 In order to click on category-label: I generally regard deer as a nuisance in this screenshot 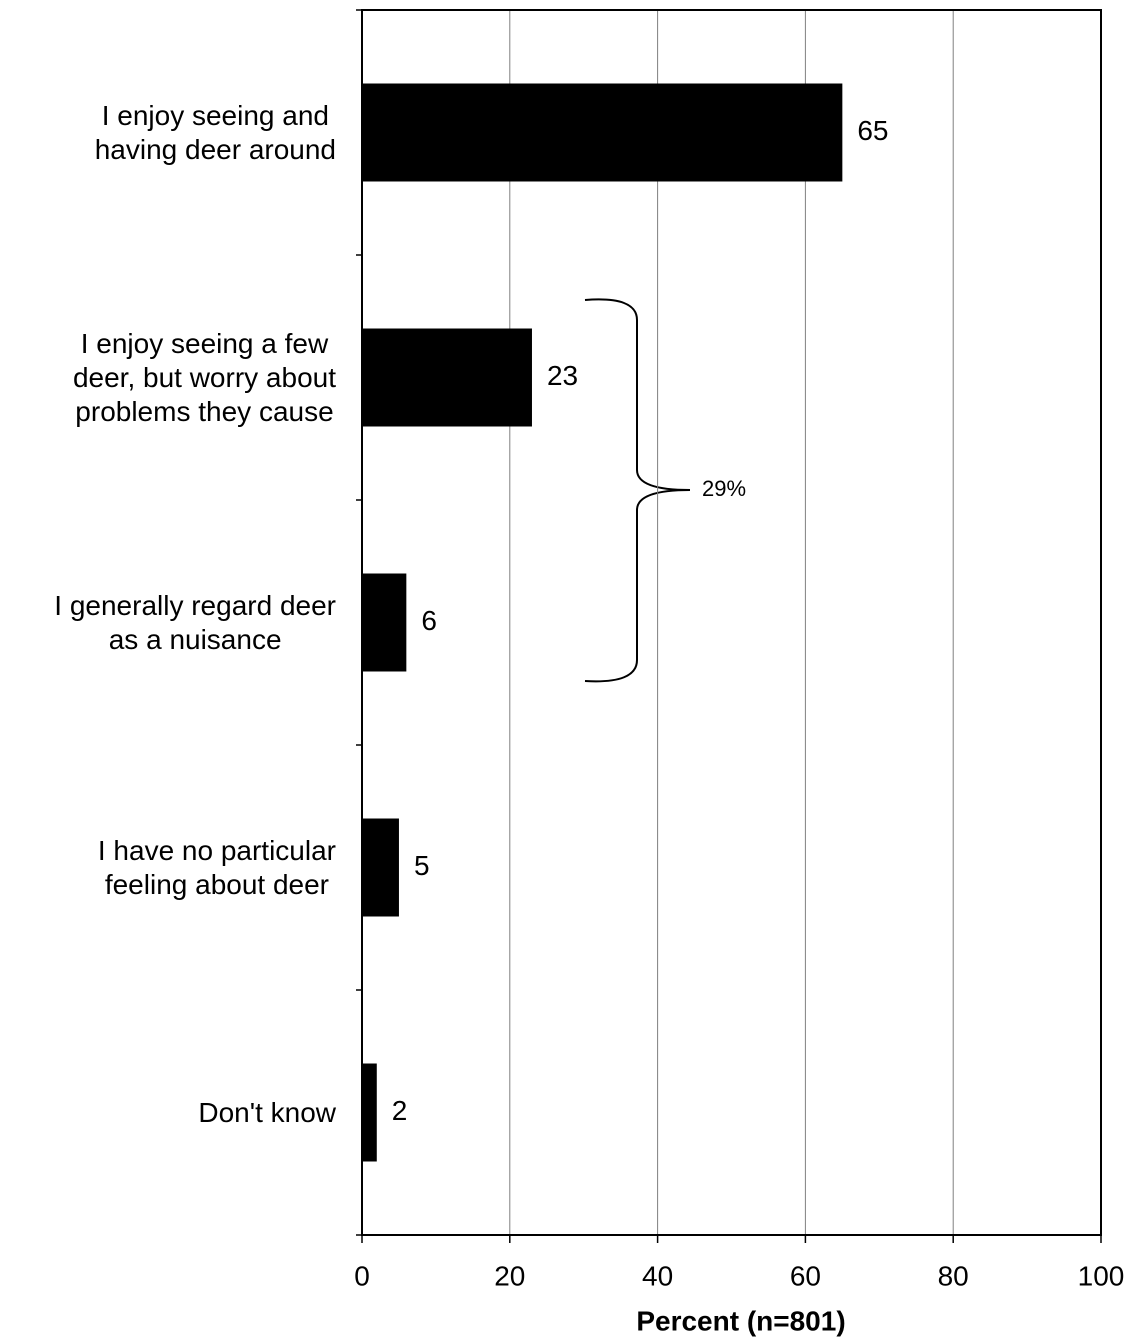, I will do `click(195, 622)`.